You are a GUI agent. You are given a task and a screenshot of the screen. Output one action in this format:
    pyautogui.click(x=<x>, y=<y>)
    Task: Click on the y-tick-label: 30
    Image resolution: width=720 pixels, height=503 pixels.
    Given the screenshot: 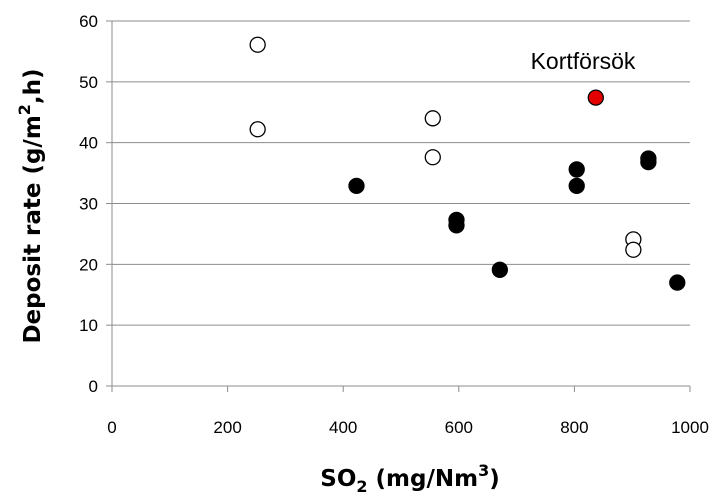 What is the action you would take?
    pyautogui.click(x=88, y=204)
    